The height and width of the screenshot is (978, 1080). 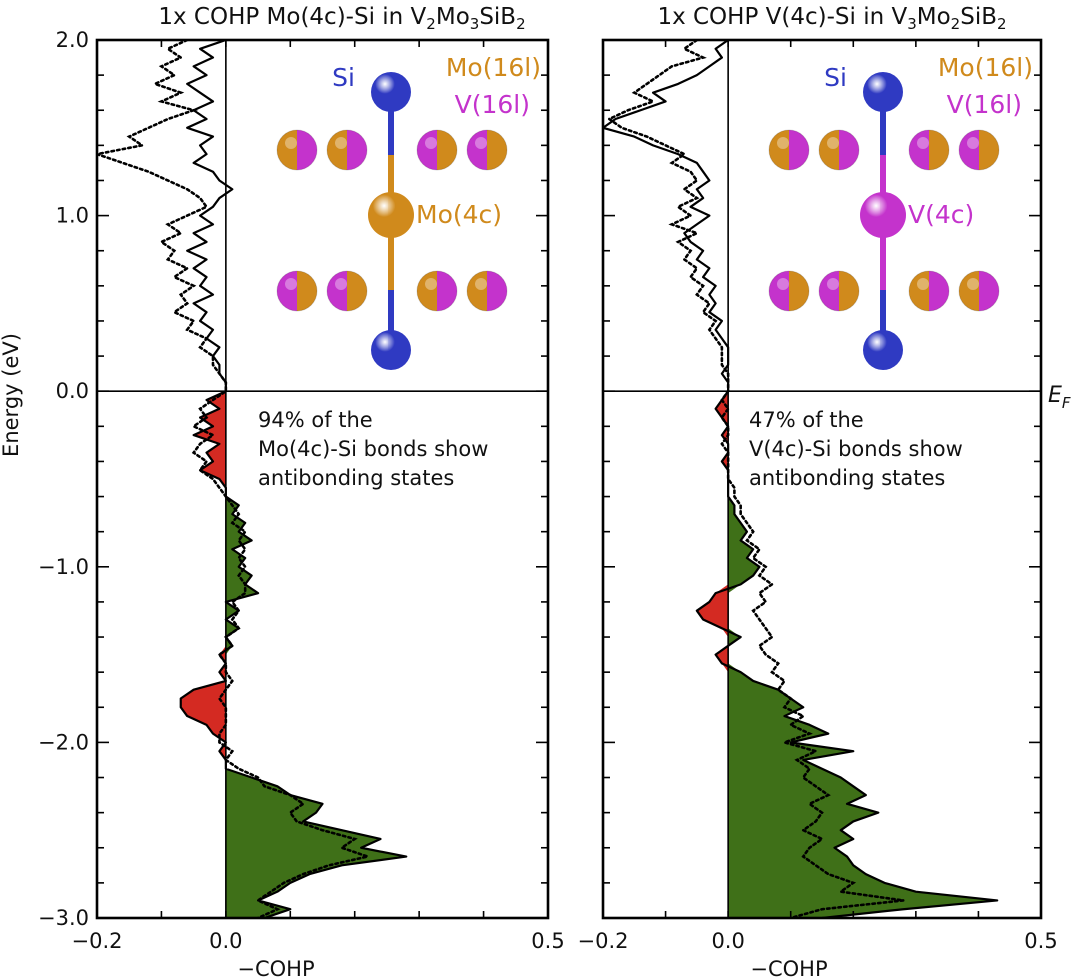 I want to click on panel-title: 1x COHP Mo(4c)-Si in V2Mo3SiB2, so click(x=341, y=18).